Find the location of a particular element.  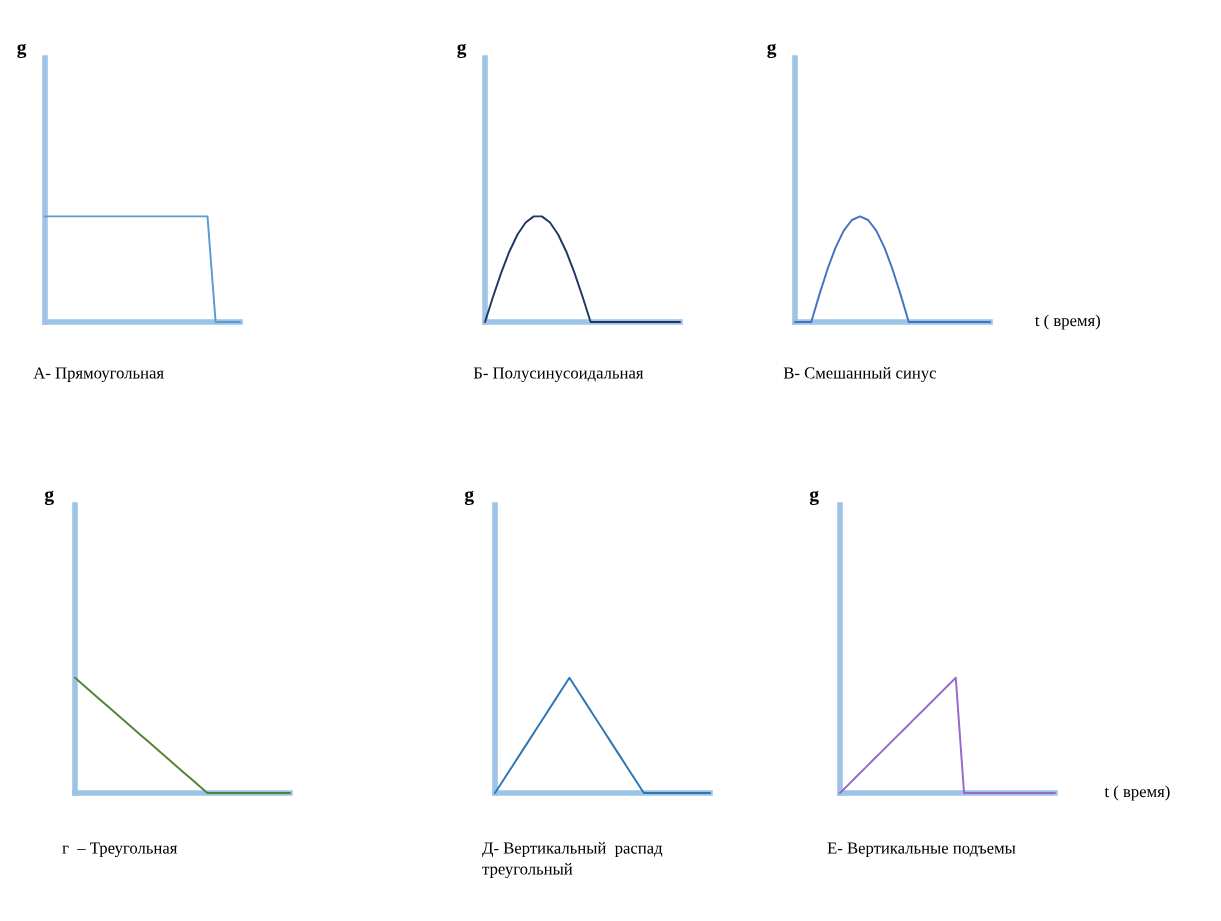

text: Д- Вертикальный распад треугольный is located at coordinates (572, 860).